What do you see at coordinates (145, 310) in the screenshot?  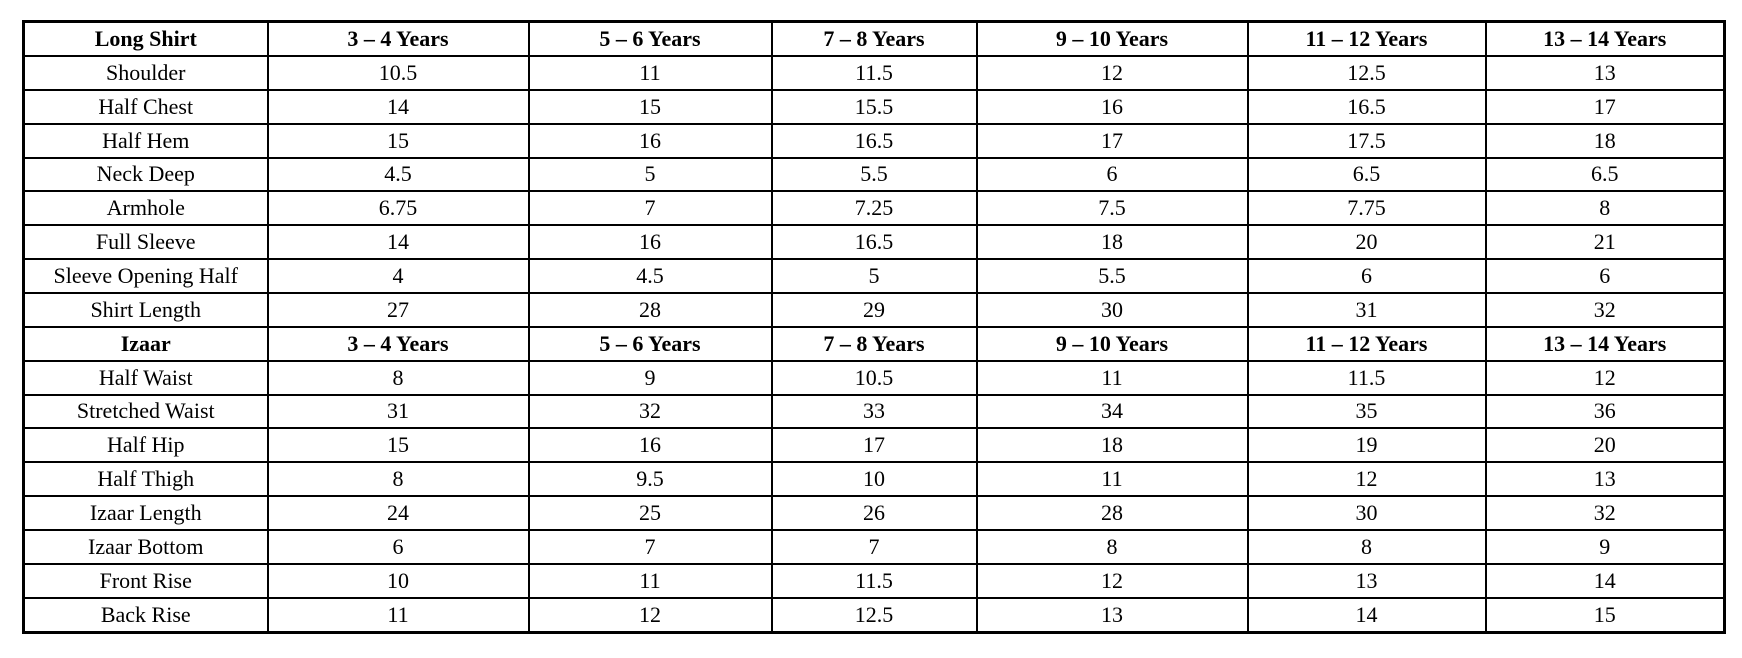 I see `measurement-label-cell: Shirt Length` at bounding box center [145, 310].